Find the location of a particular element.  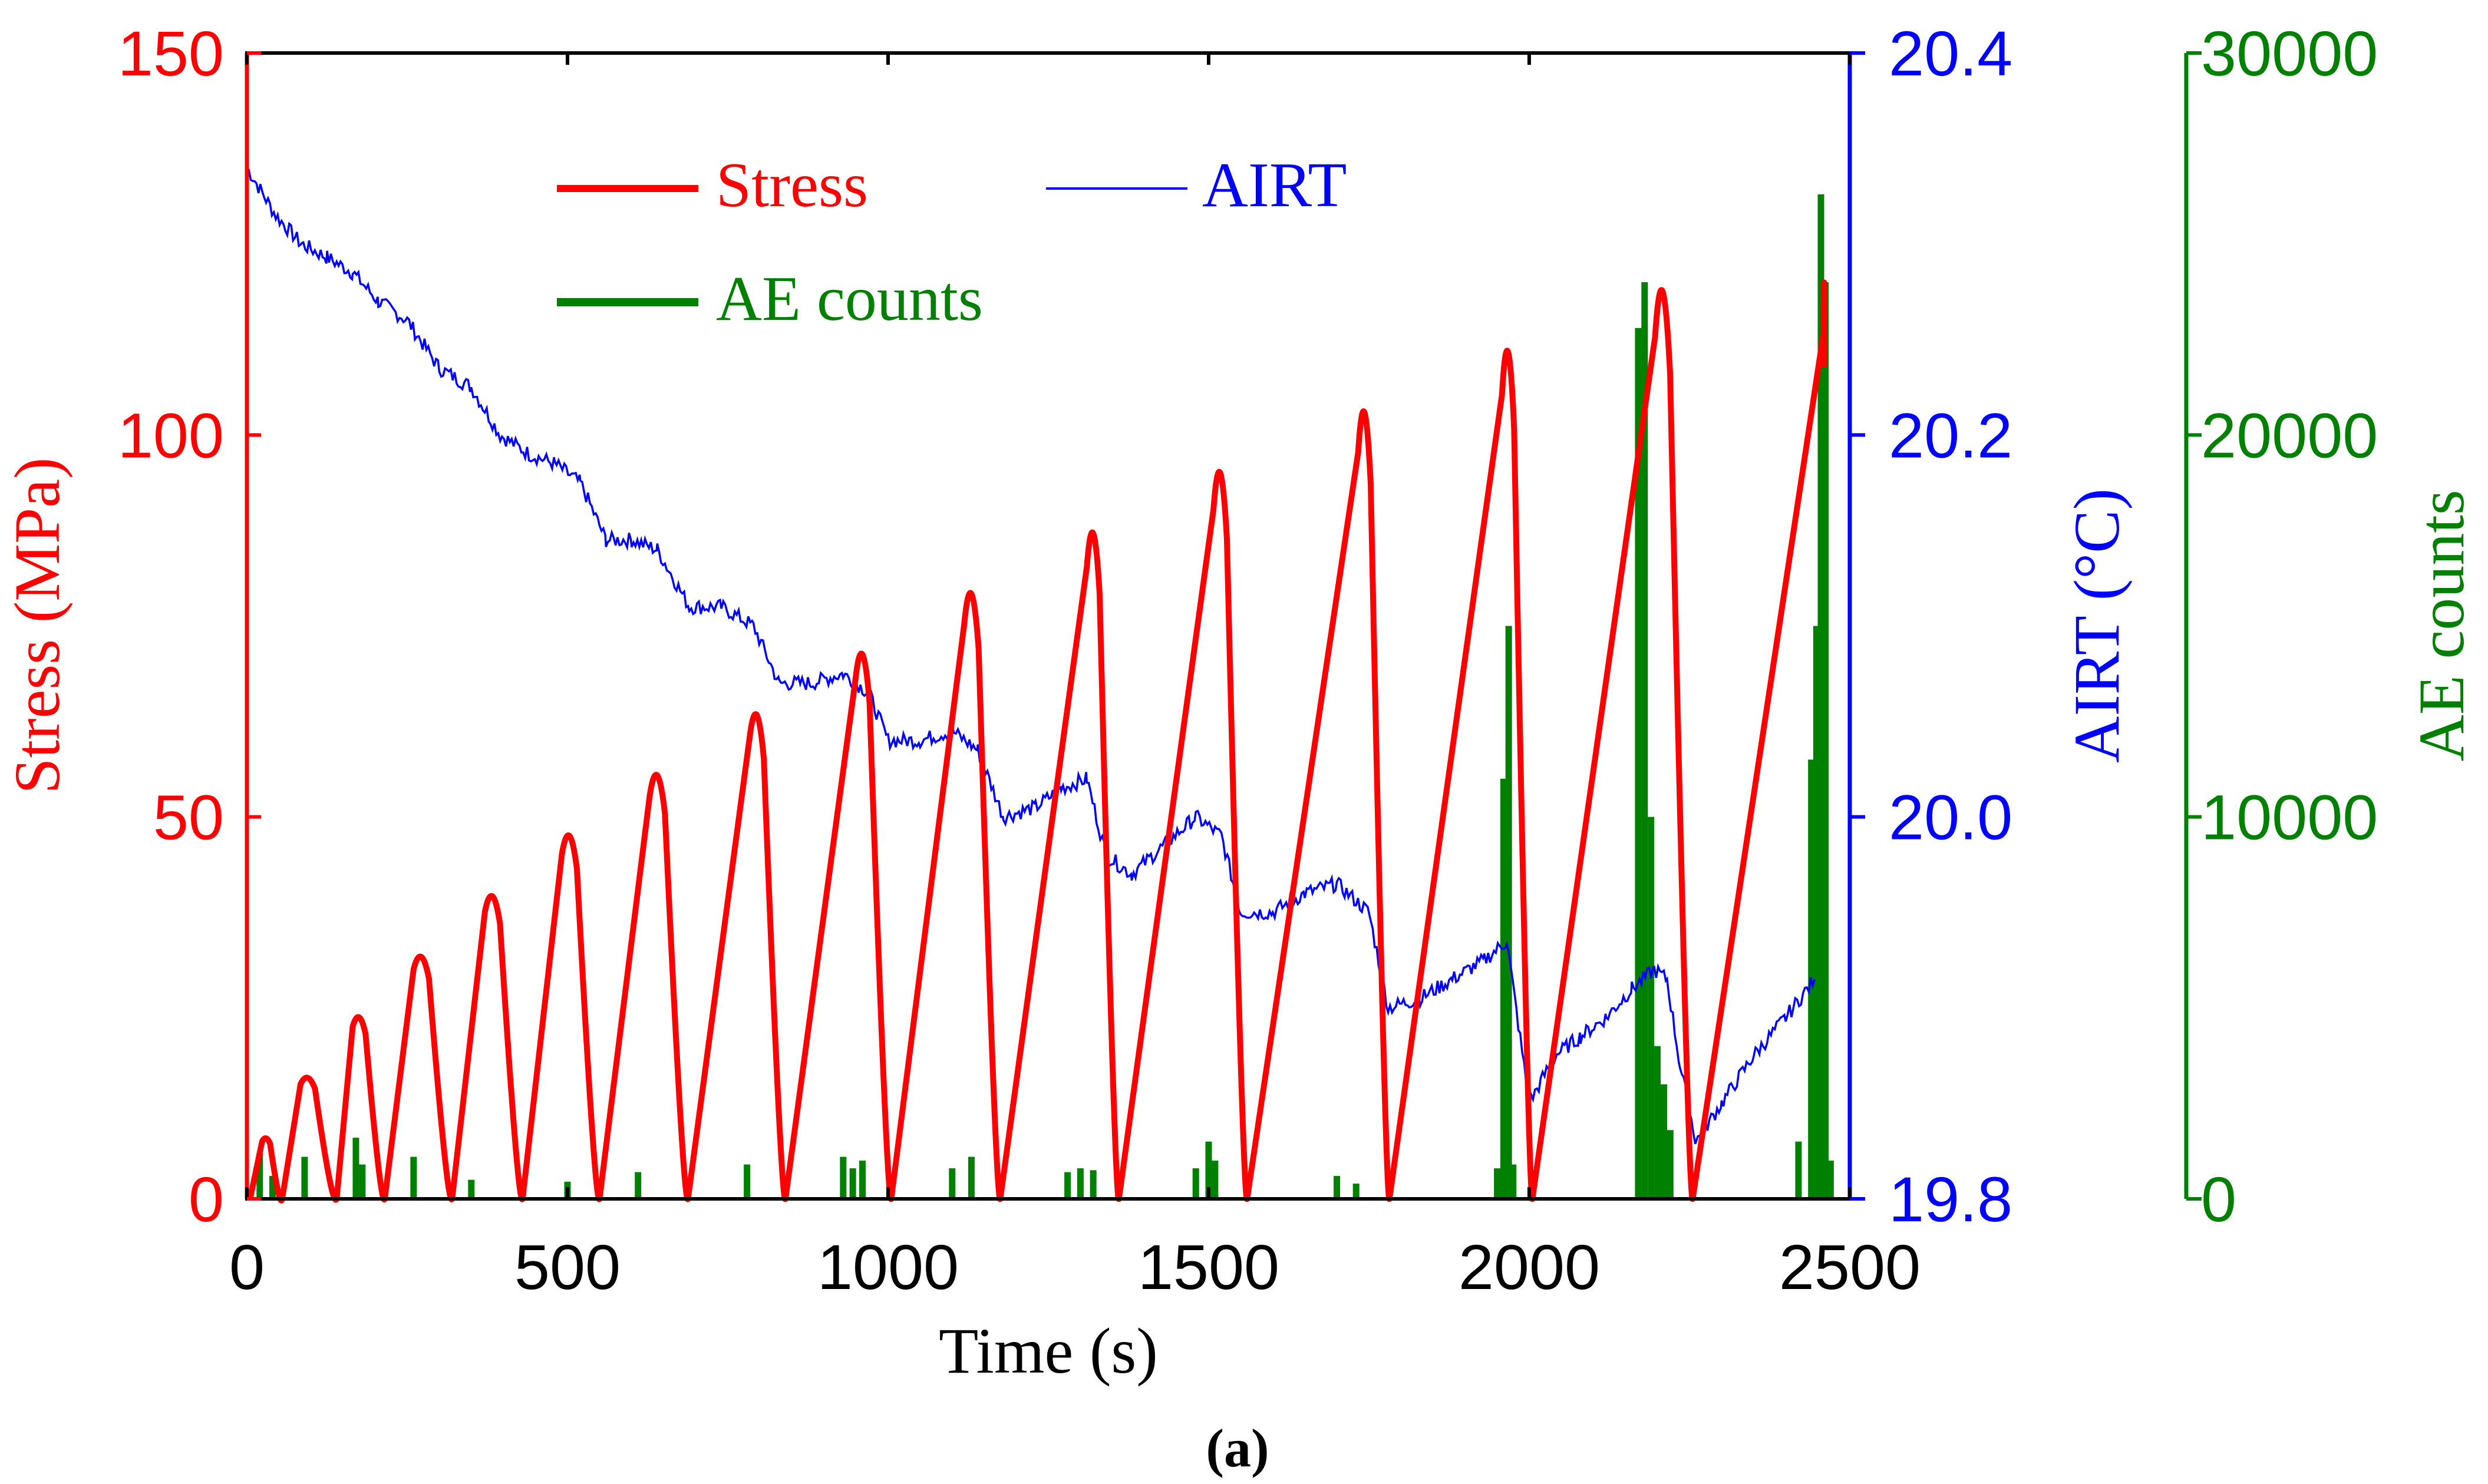

right-axis-airt-title: AIRT (°C) is located at coordinates (2097, 625).